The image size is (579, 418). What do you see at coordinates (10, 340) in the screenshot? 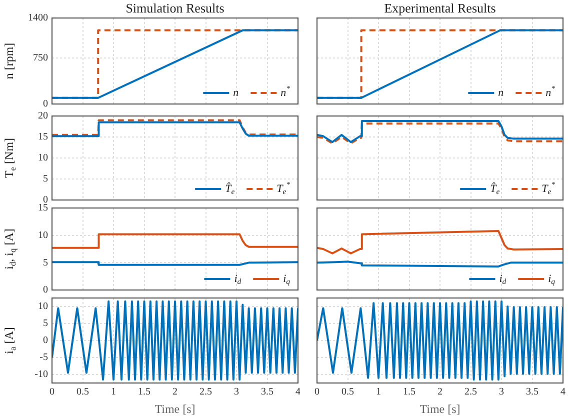
I see `y-axis-title: ia [A]` at bounding box center [10, 340].